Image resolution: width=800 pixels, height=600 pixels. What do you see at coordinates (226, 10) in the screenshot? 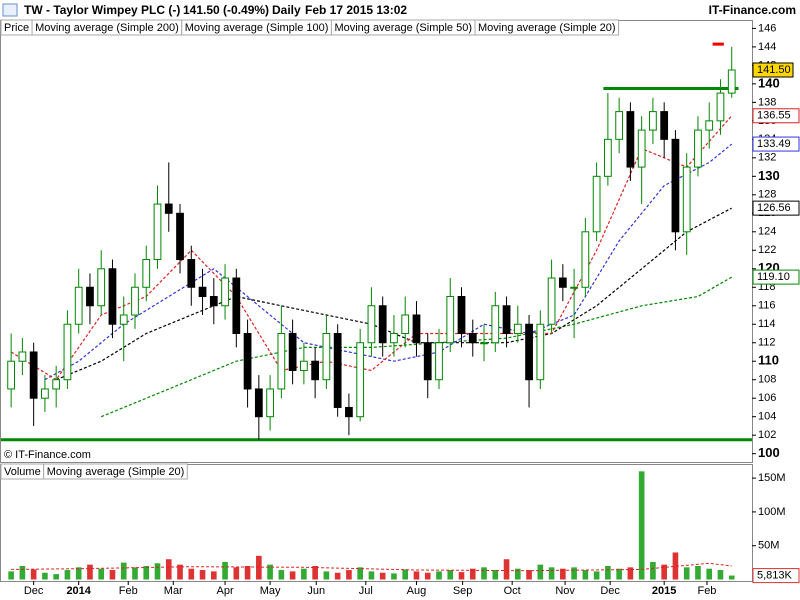
I see `quote: 141.50 (-0.49%)` at bounding box center [226, 10].